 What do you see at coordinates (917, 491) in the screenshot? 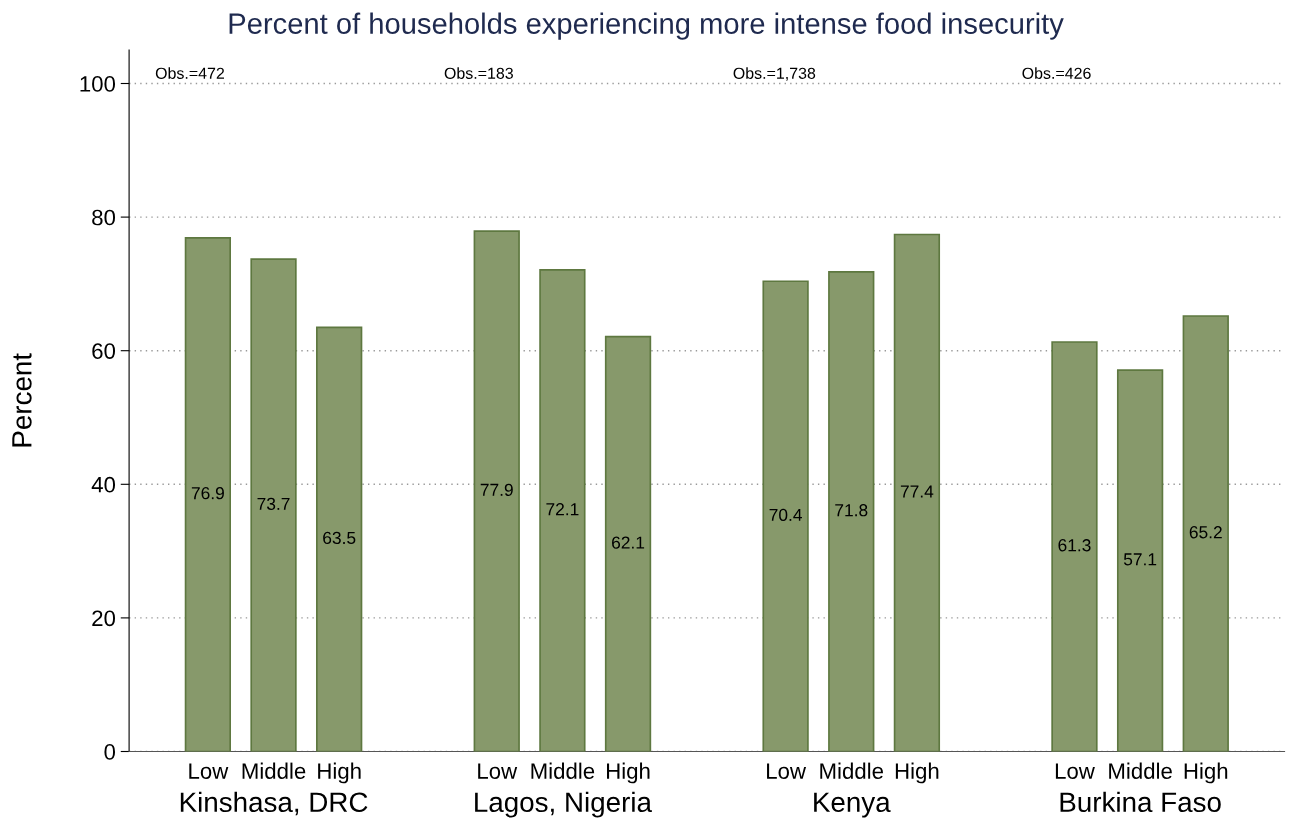
I see `data-label: 77.4` at bounding box center [917, 491].